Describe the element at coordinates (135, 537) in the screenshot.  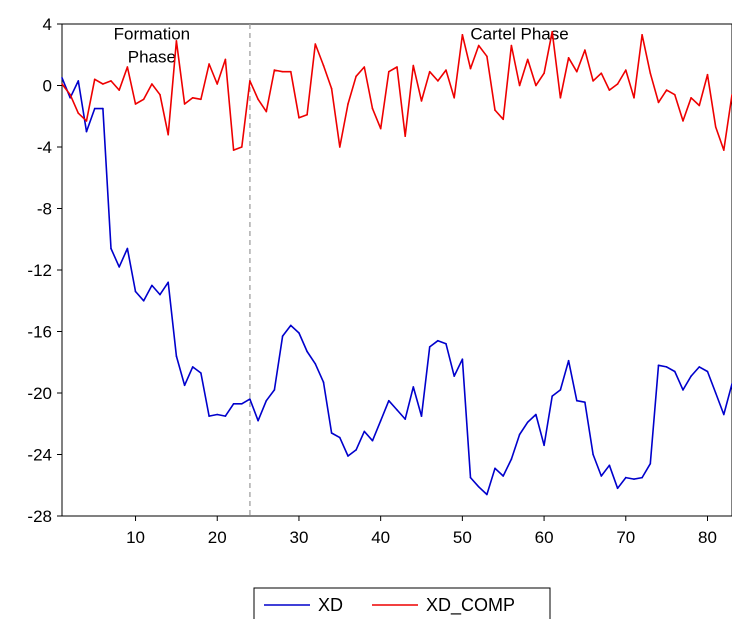
I see `x-tick-label: 10` at that location.